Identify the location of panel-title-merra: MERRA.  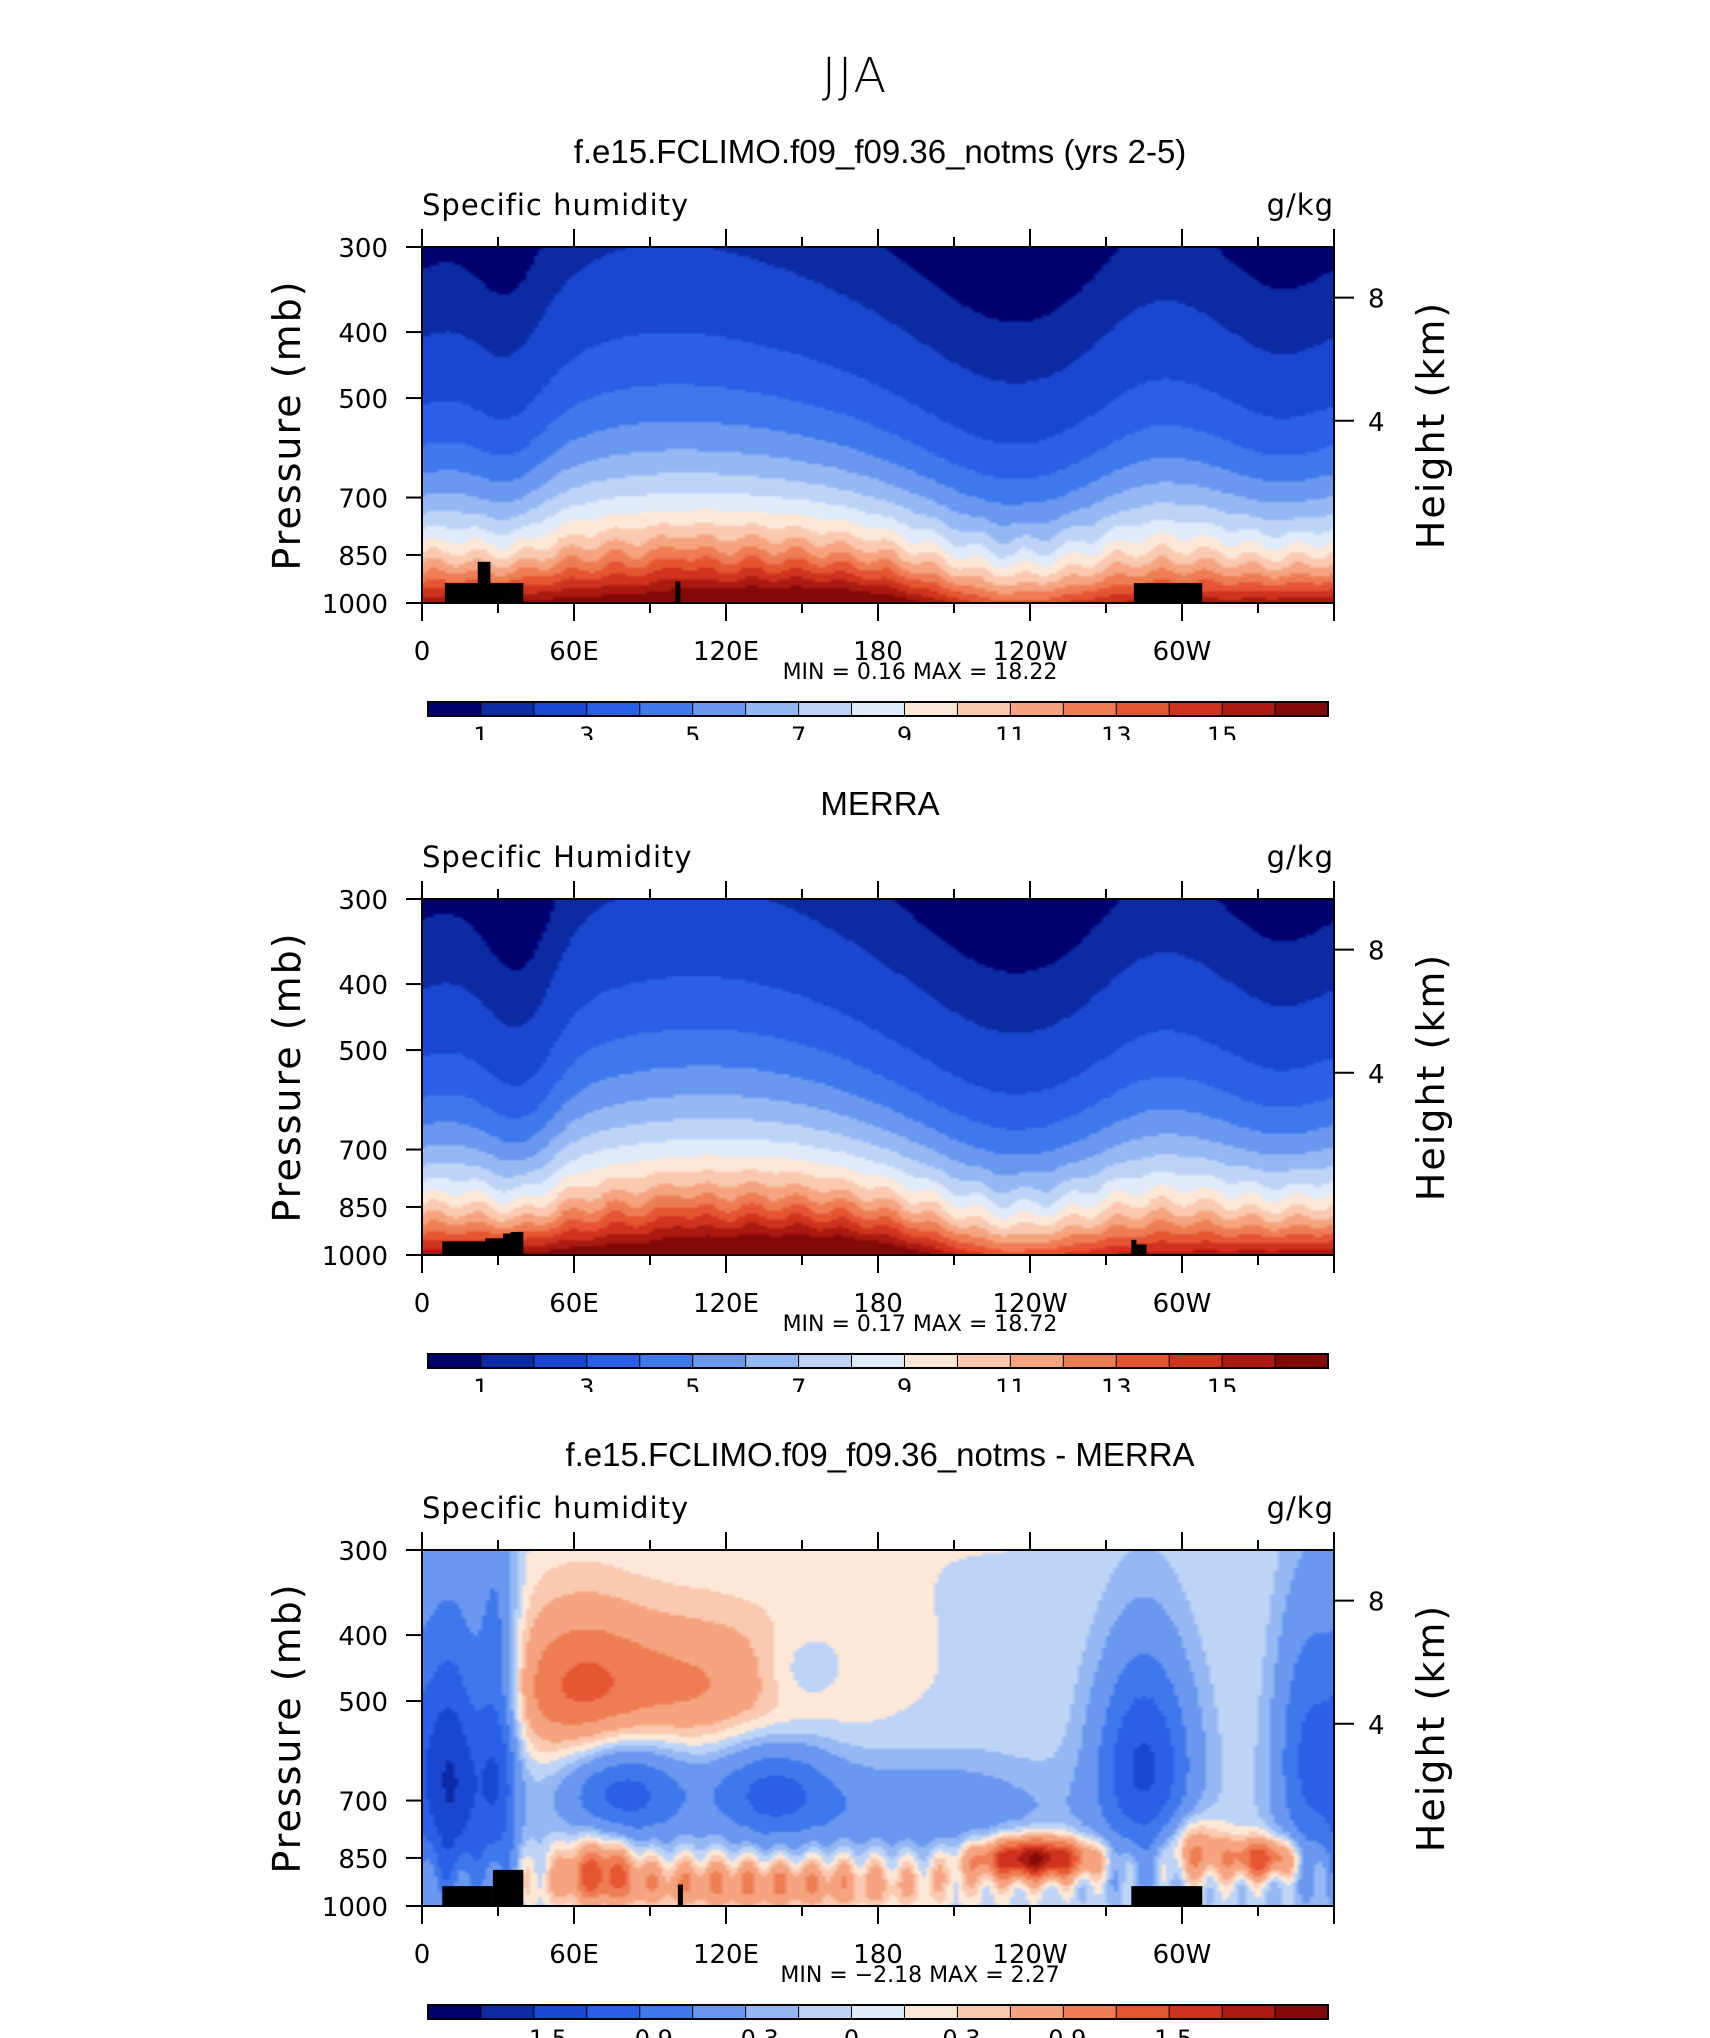
(880, 803).